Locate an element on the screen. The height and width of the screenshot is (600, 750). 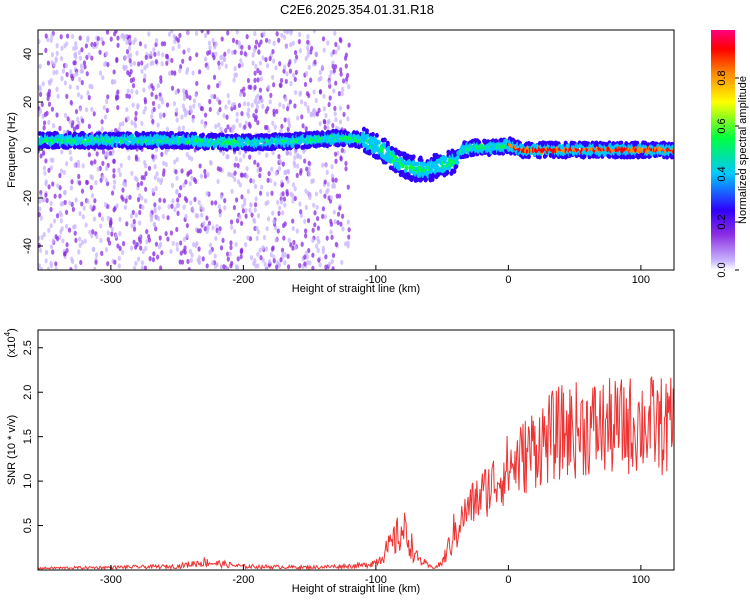
x-tick-label: -300 is located at coordinates (111, 280).